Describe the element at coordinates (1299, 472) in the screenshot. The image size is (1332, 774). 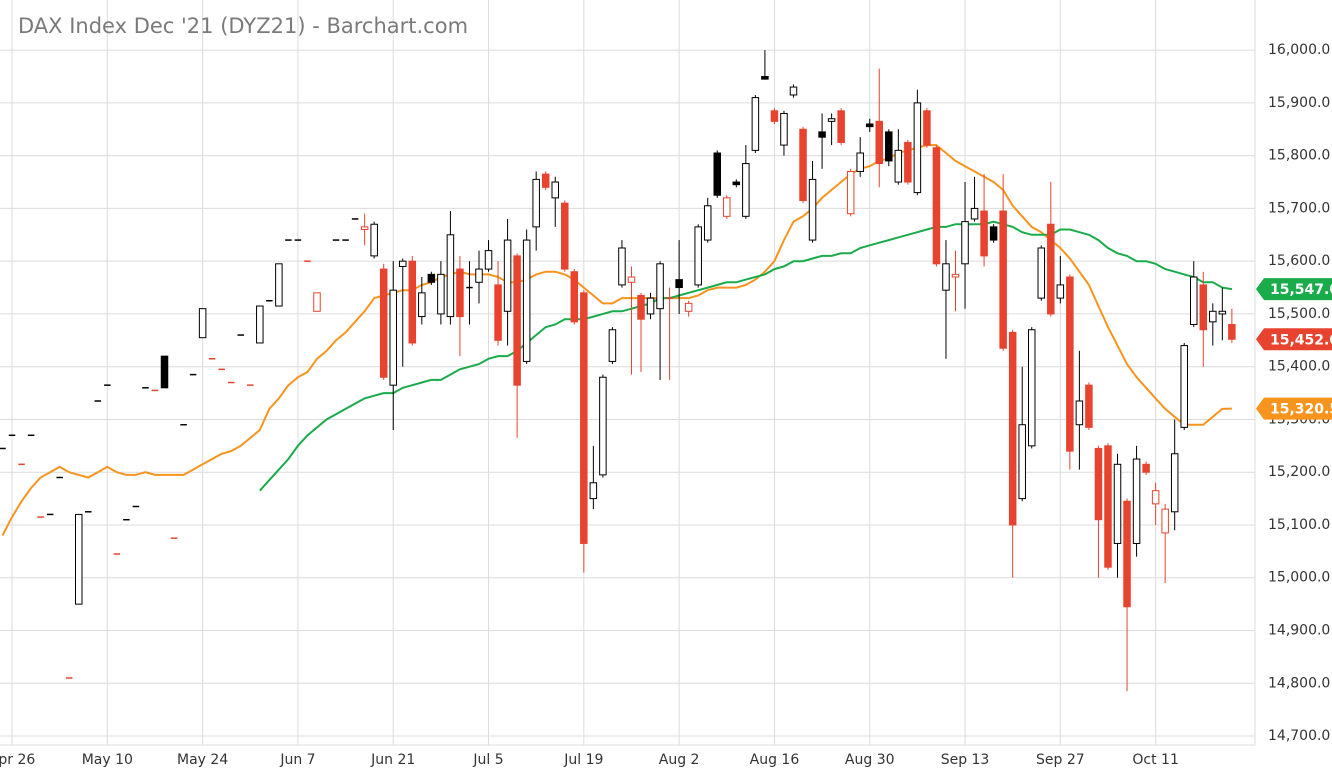
I see `y-tick-label: 15,200.0` at that location.